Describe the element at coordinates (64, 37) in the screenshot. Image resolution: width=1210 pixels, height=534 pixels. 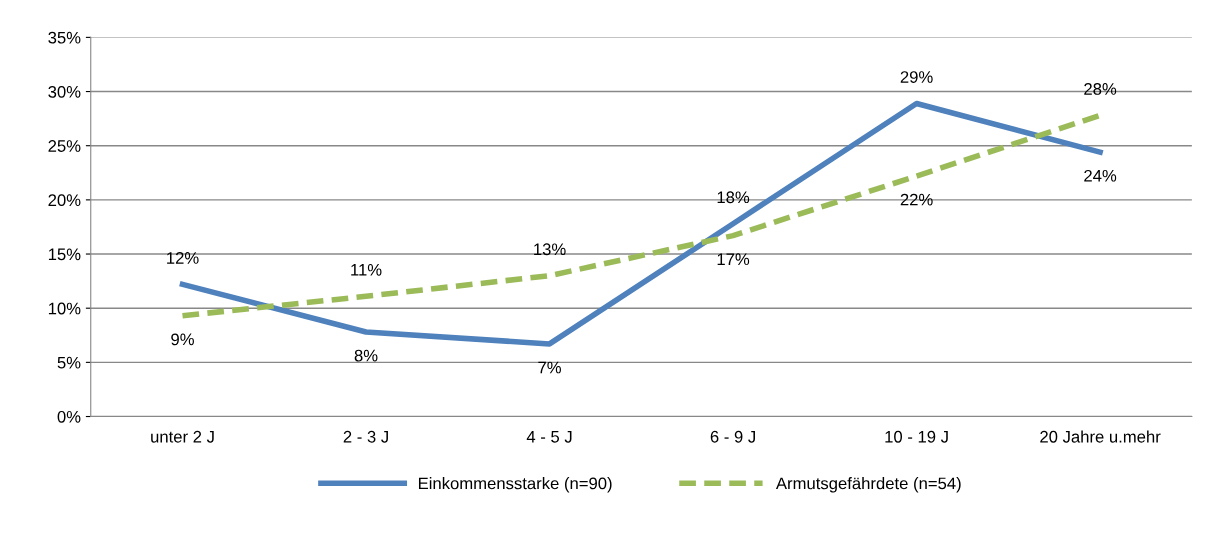
I see `y-tick-label: 35%` at that location.